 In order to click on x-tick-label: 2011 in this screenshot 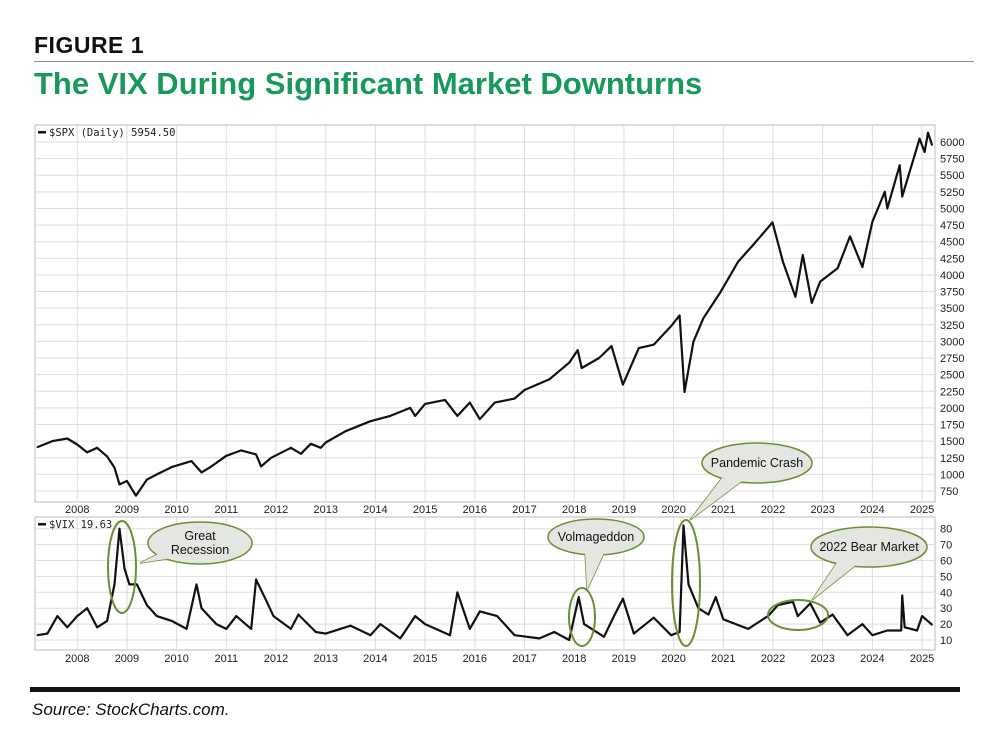, I will do `click(227, 510)`.